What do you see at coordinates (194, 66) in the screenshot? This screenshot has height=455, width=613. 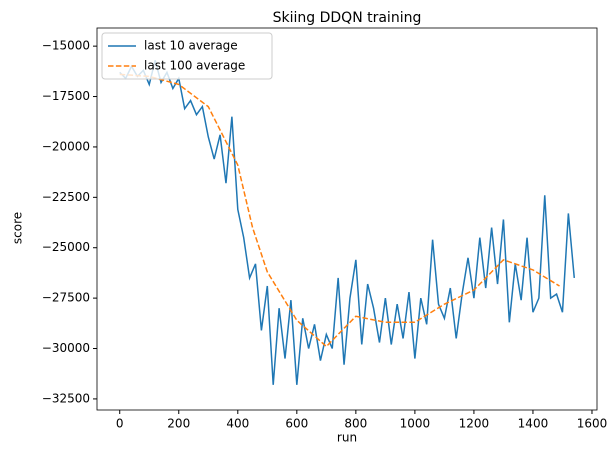 I see `legend-label: last 100 average` at bounding box center [194, 66].